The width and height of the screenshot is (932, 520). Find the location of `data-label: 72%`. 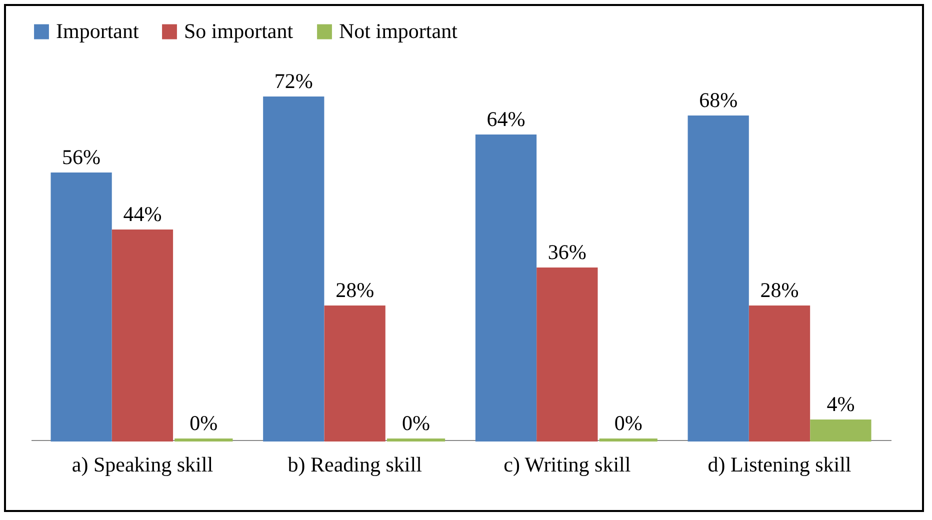

data-label: 72% is located at coordinates (293, 81).